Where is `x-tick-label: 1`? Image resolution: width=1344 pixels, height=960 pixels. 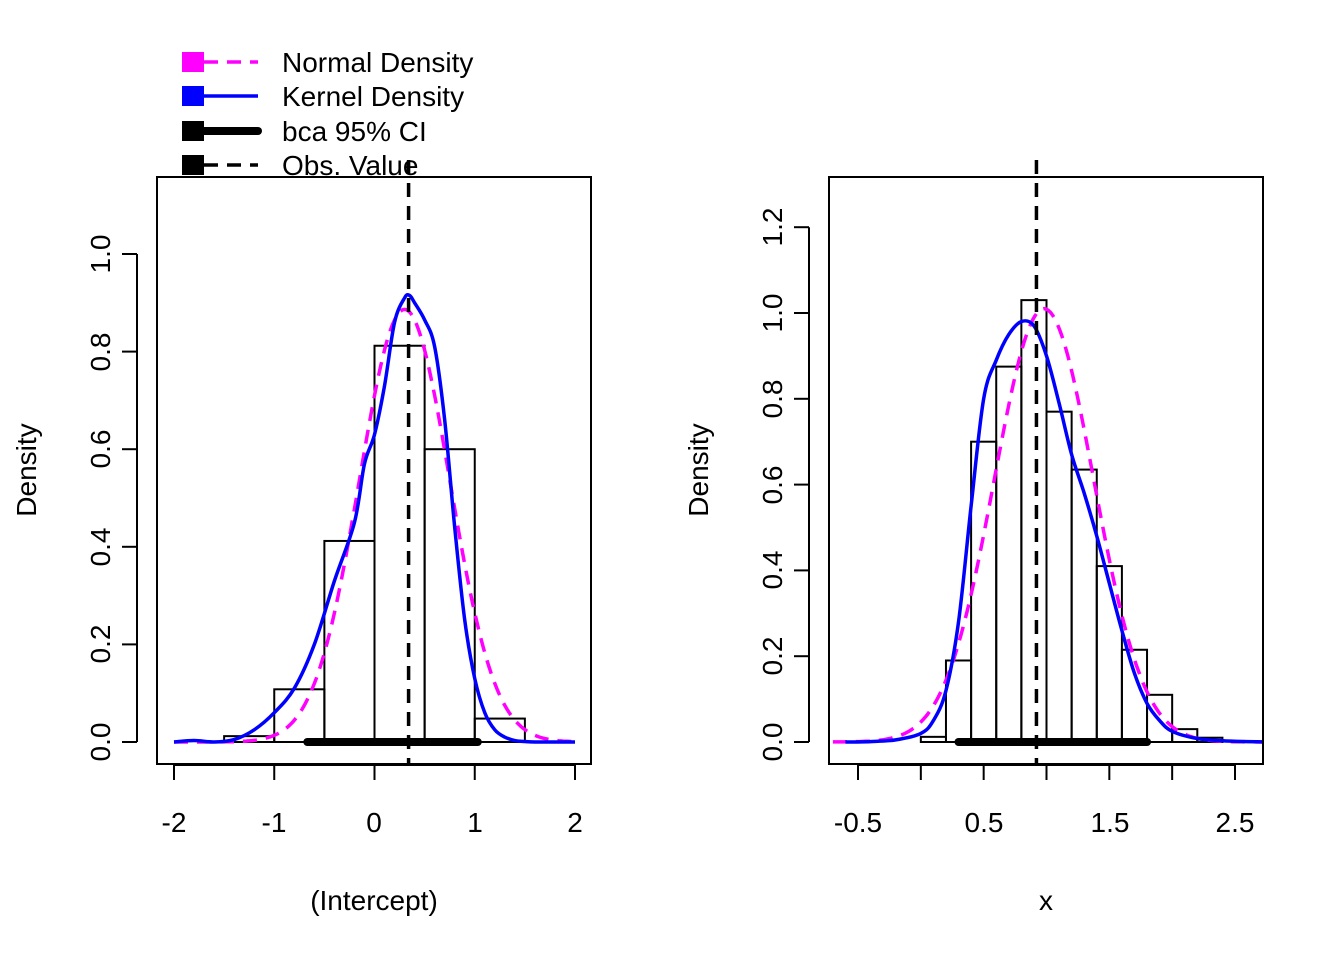
x-tick-label: 1 is located at coordinates (475, 822).